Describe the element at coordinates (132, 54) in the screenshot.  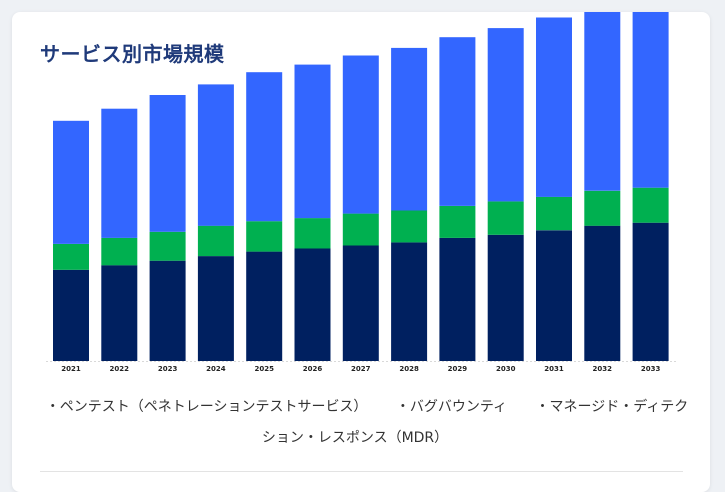
I see `chart-title: サービス別市場規模` at that location.